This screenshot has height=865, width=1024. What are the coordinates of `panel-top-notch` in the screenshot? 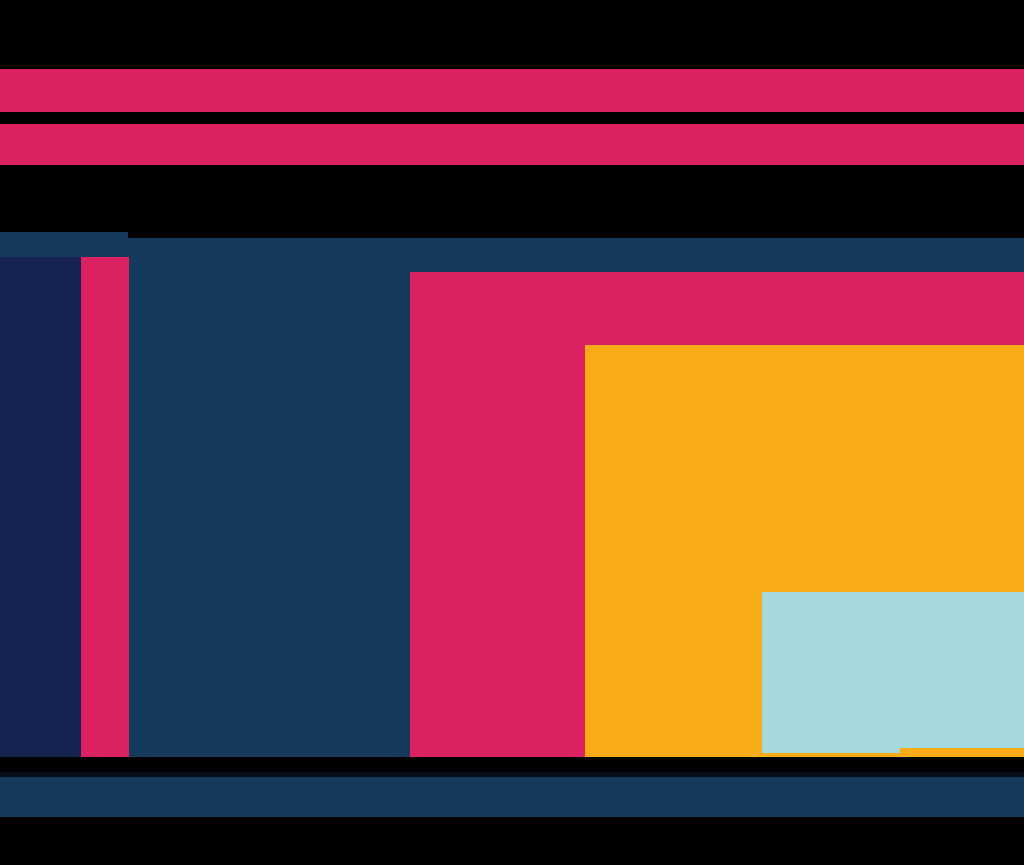 It's located at (576, 235).